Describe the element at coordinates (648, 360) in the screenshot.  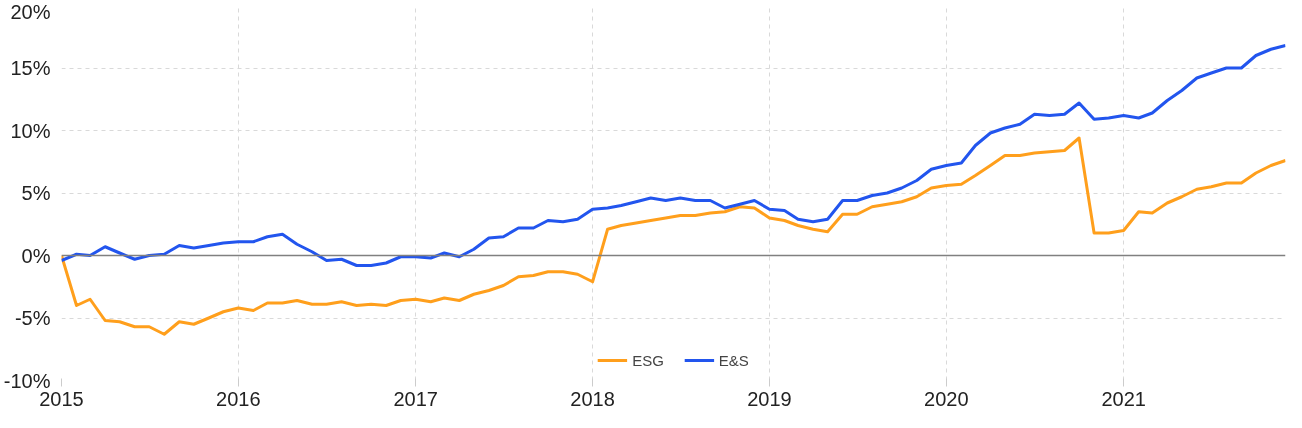
I see `legend-label: ESG` at that location.